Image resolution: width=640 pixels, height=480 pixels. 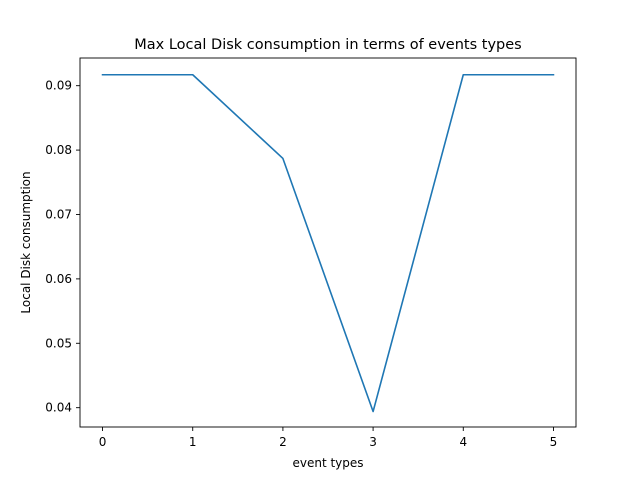 I want to click on x-tick-label: 4, so click(x=463, y=442).